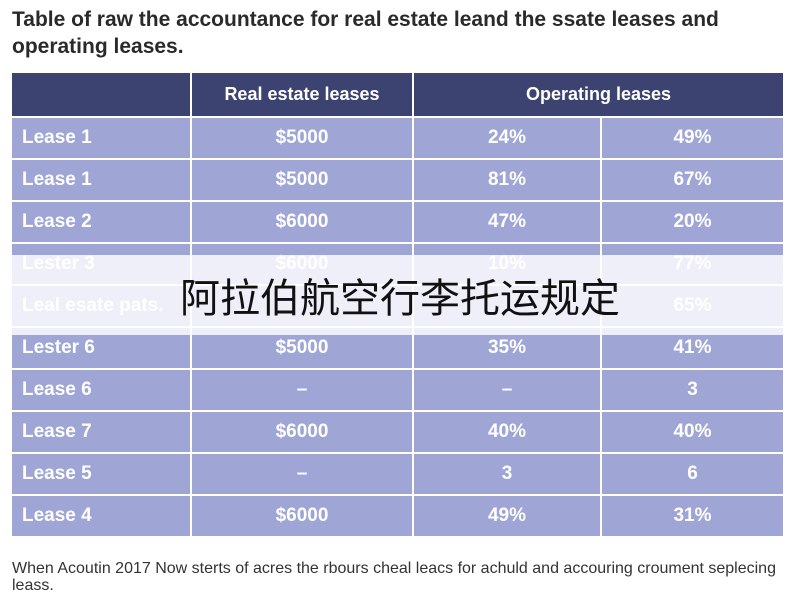 The width and height of the screenshot is (800, 600). I want to click on table-cell: Lease 4, so click(101, 516).